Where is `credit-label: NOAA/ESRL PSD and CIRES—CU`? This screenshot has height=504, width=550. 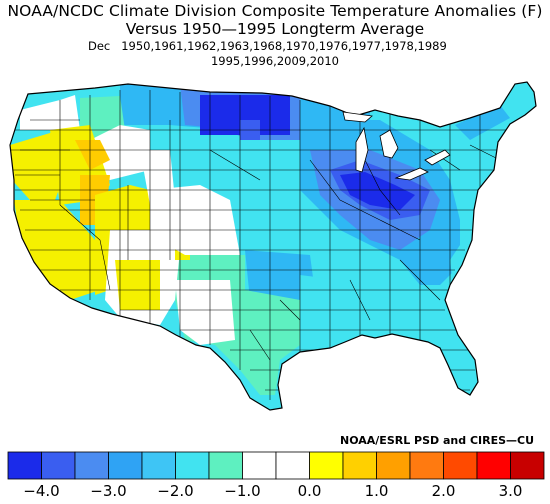 credit-label: NOAA/ESRL PSD and CIRES—CU is located at coordinates (437, 440).